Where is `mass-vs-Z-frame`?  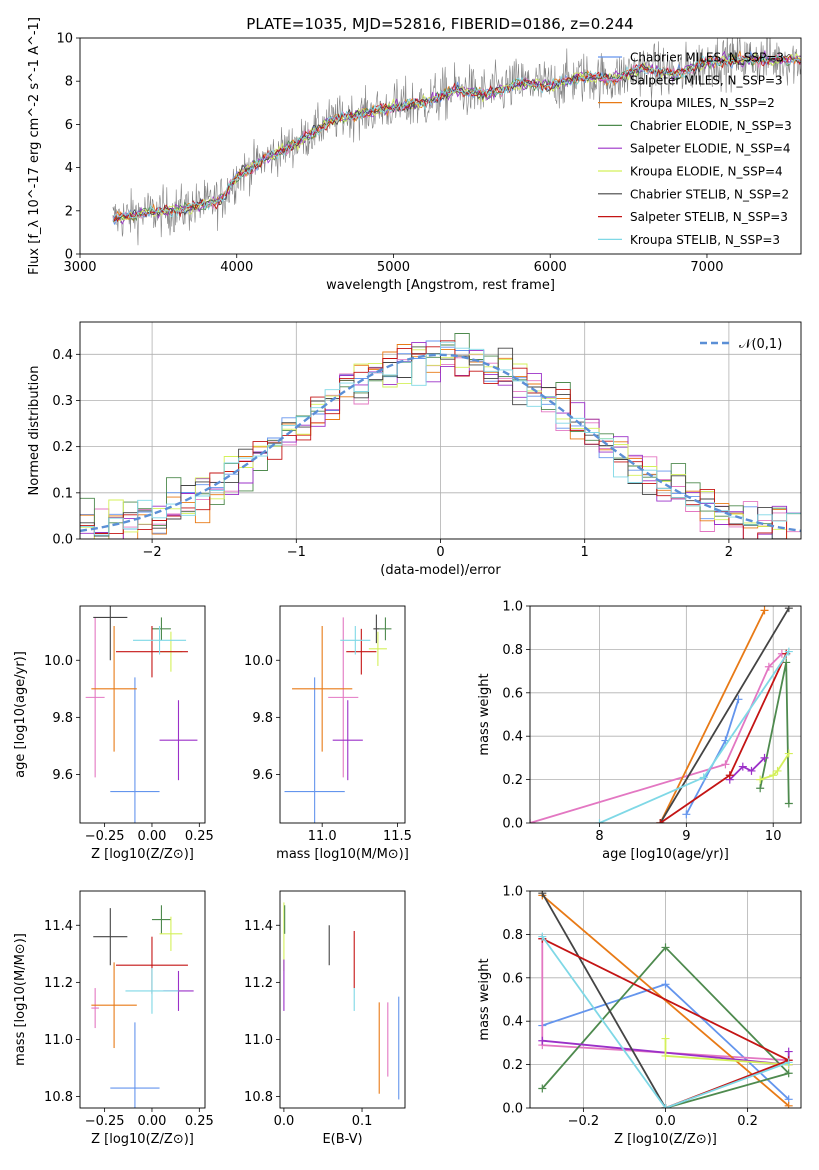
mass-vs-Z-frame is located at coordinates (142, 999).